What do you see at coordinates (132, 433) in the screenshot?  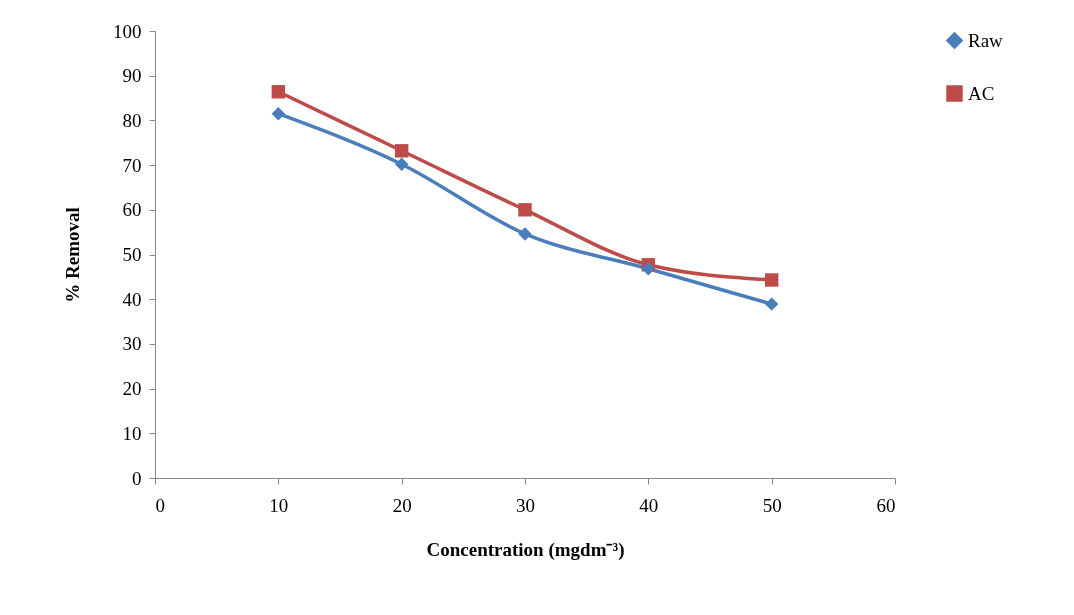 I see `y-tick-label: 10` at bounding box center [132, 433].